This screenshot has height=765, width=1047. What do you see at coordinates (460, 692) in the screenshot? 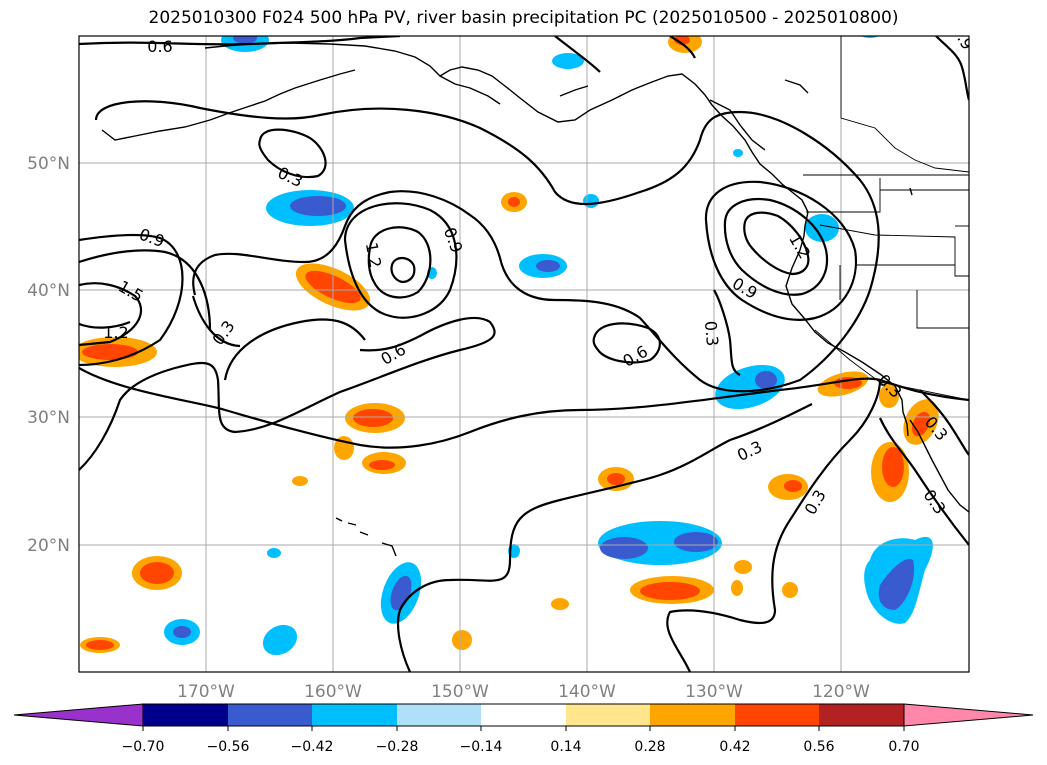
I see `lon-tick-label: 150°W` at bounding box center [460, 692].